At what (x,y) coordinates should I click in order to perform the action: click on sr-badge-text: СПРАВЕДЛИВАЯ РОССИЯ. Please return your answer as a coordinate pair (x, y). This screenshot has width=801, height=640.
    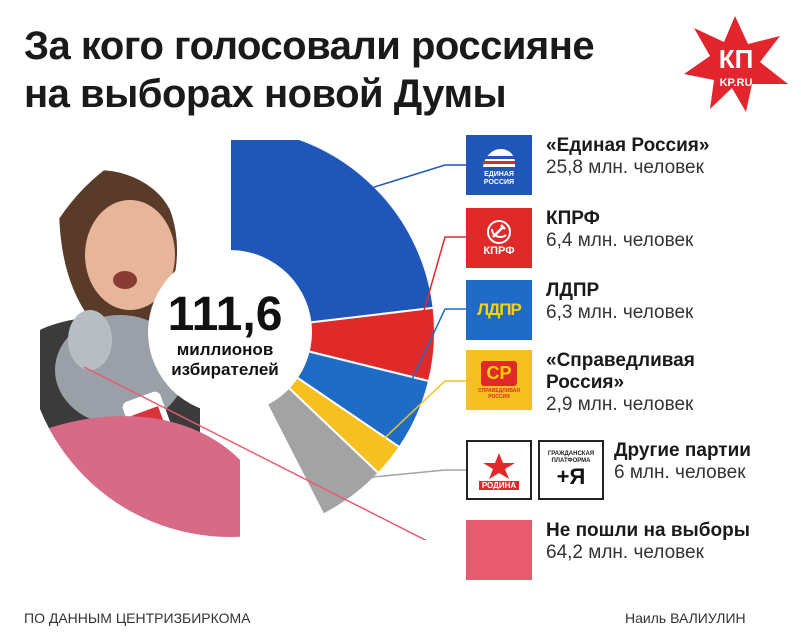
    Looking at the image, I should click on (499, 393).